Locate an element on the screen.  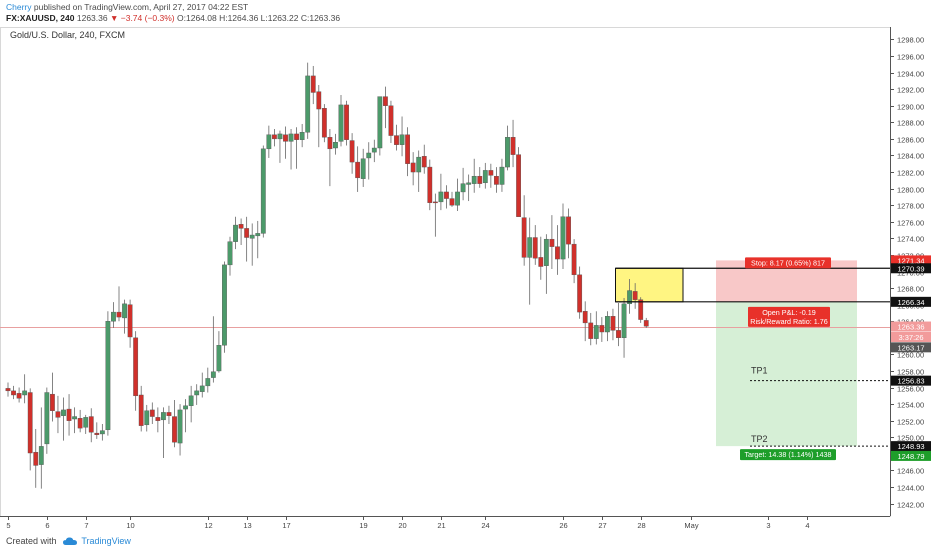
price-tick-label: 1260.00 is located at coordinates (910, 355).